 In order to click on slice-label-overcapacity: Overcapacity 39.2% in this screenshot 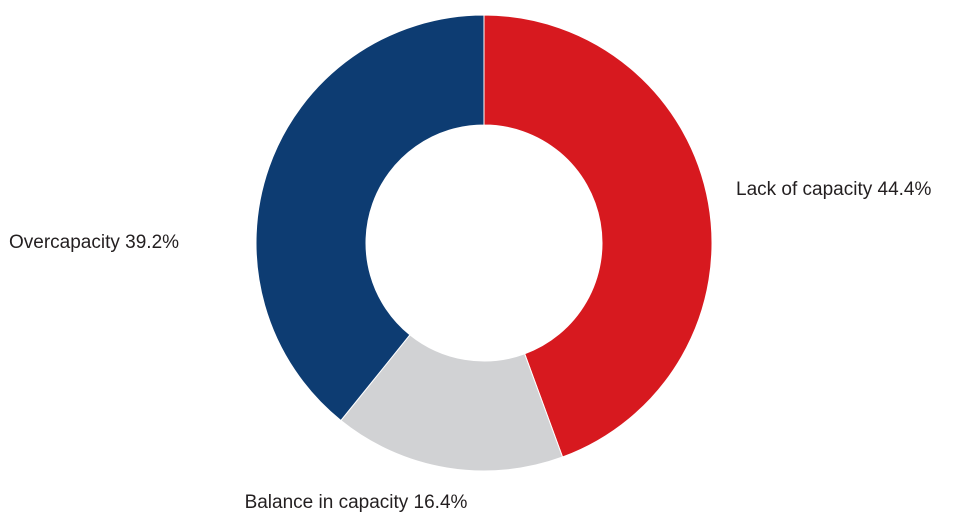, I will do `click(94, 242)`.